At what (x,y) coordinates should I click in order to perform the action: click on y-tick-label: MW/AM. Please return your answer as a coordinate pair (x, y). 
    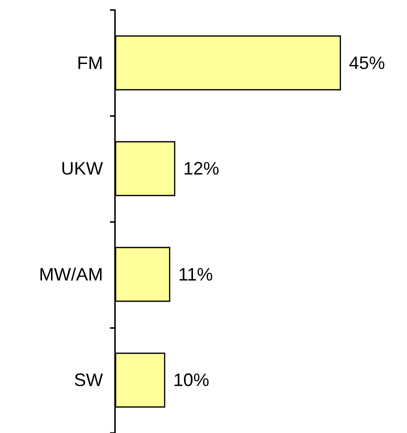
    Looking at the image, I should click on (71, 274).